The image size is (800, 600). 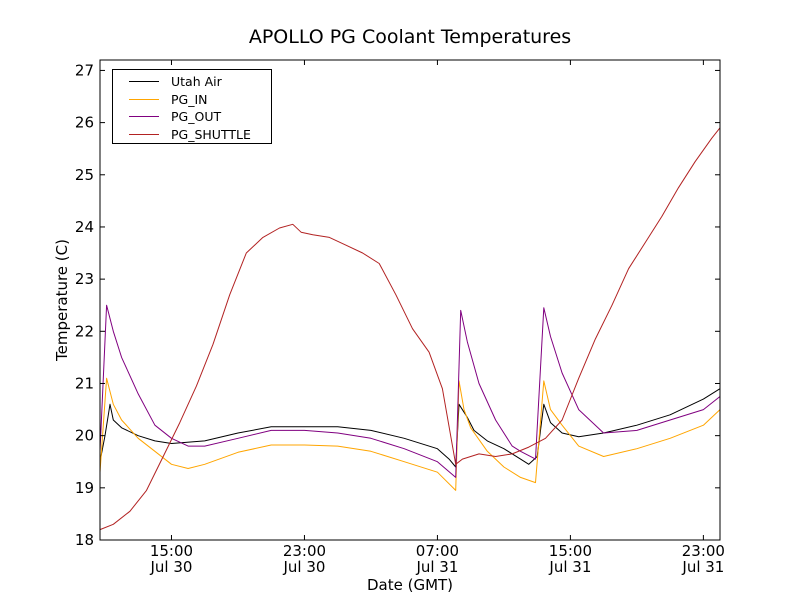 I want to click on legend: Utah Air PG_IN PG_OUT PG_SHUTTLE, so click(x=192, y=106).